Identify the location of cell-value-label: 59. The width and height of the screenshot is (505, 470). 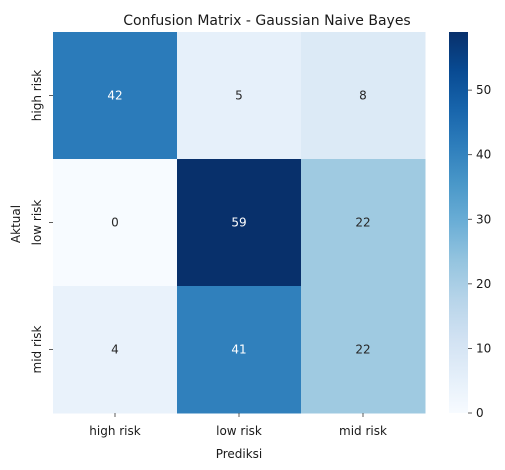
(238, 223).